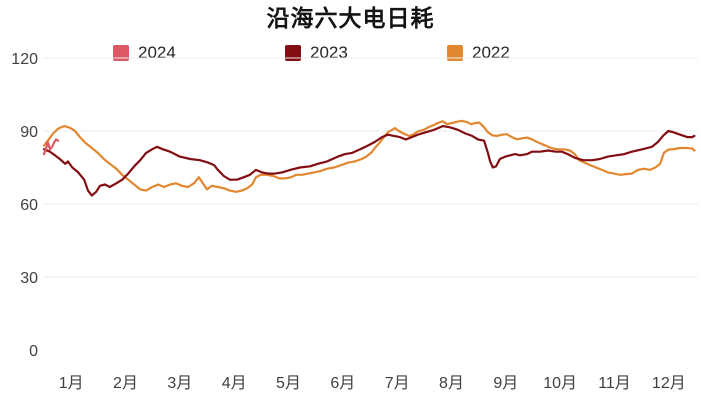 Image resolution: width=701 pixels, height=405 pixels. Describe the element at coordinates (293, 53) in the screenshot. I see `legend-swatch-2023` at that location.